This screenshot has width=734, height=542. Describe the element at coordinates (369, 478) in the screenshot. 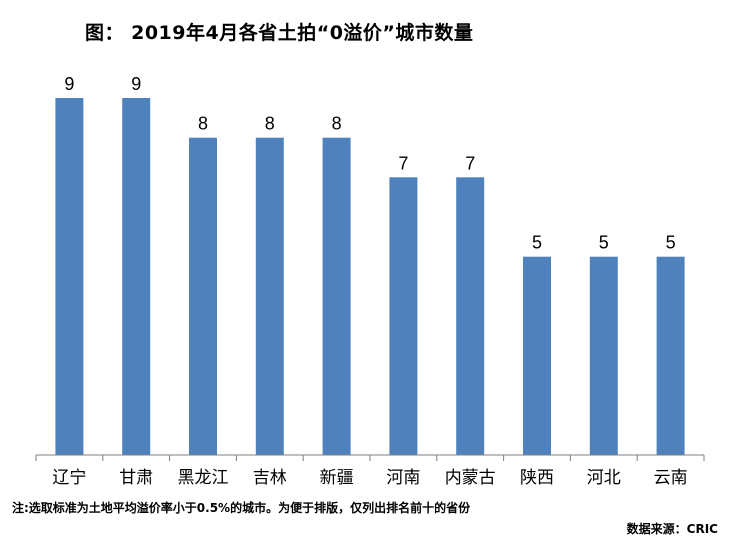

I see `category-labels-layer: 辽宁 甘肃 黑龙江 吉林 新疆 河南 内蒙古 陕西 河北 云南` at that location.